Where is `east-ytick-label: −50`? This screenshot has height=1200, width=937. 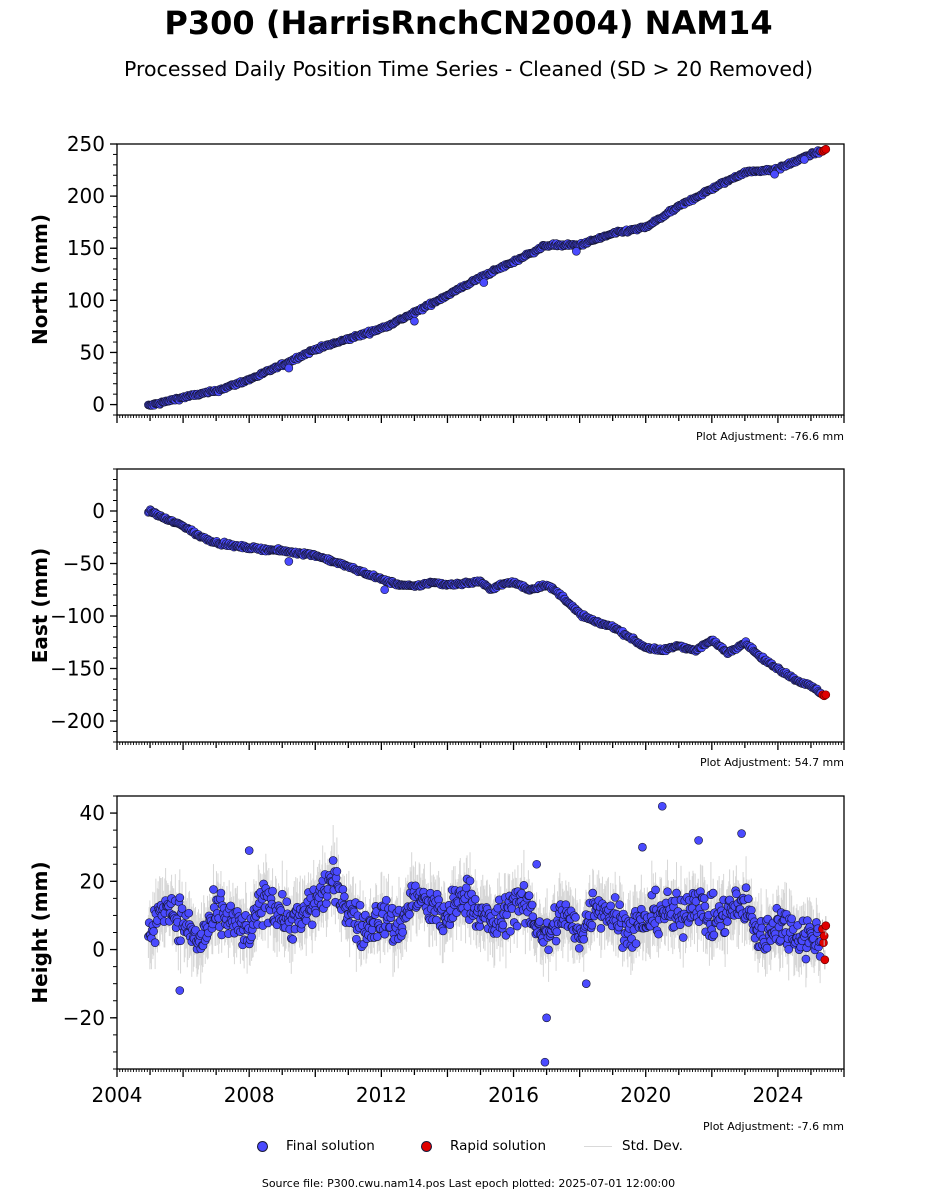
east-ytick-label: −50 is located at coordinates (84, 564).